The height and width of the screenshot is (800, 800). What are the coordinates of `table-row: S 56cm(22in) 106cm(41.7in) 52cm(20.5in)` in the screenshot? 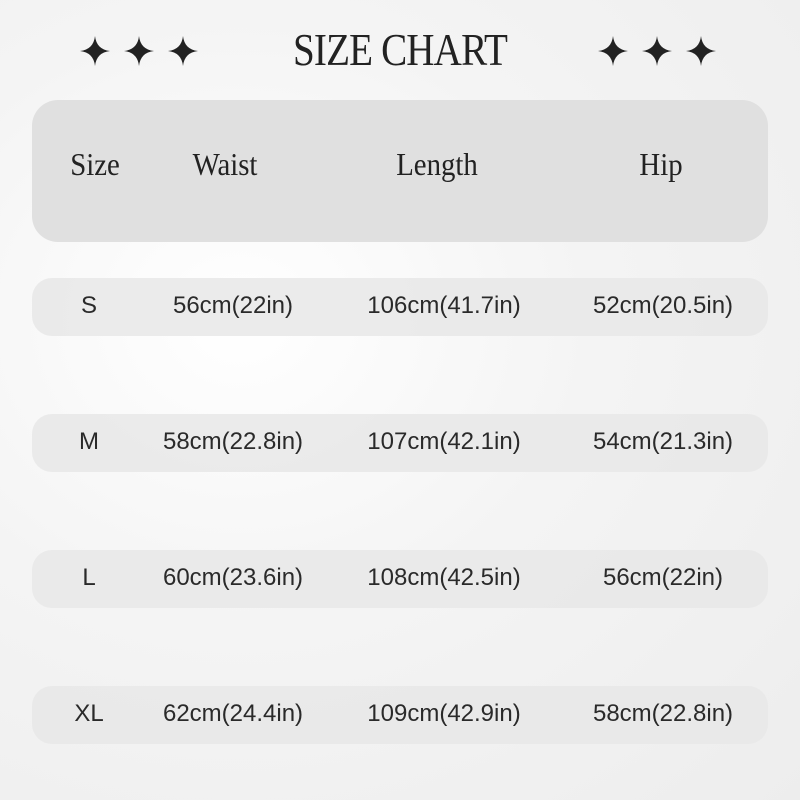 It's located at (400, 307).